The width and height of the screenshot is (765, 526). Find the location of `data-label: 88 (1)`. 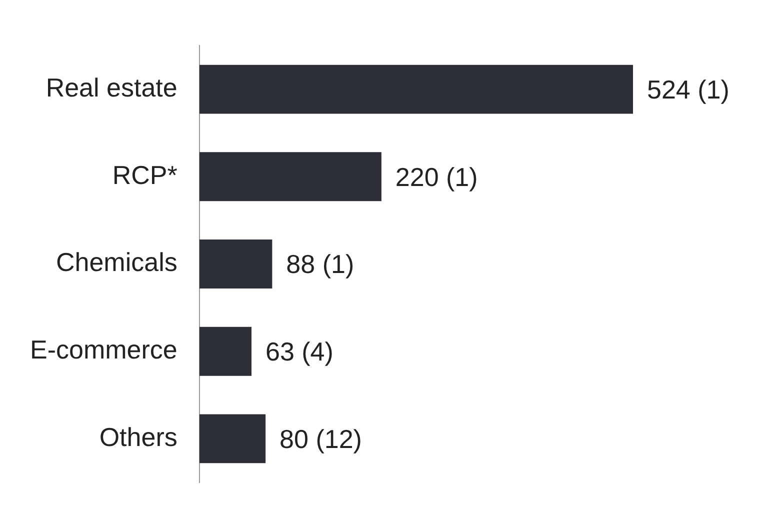

data-label: 88 (1) is located at coordinates (320, 264).